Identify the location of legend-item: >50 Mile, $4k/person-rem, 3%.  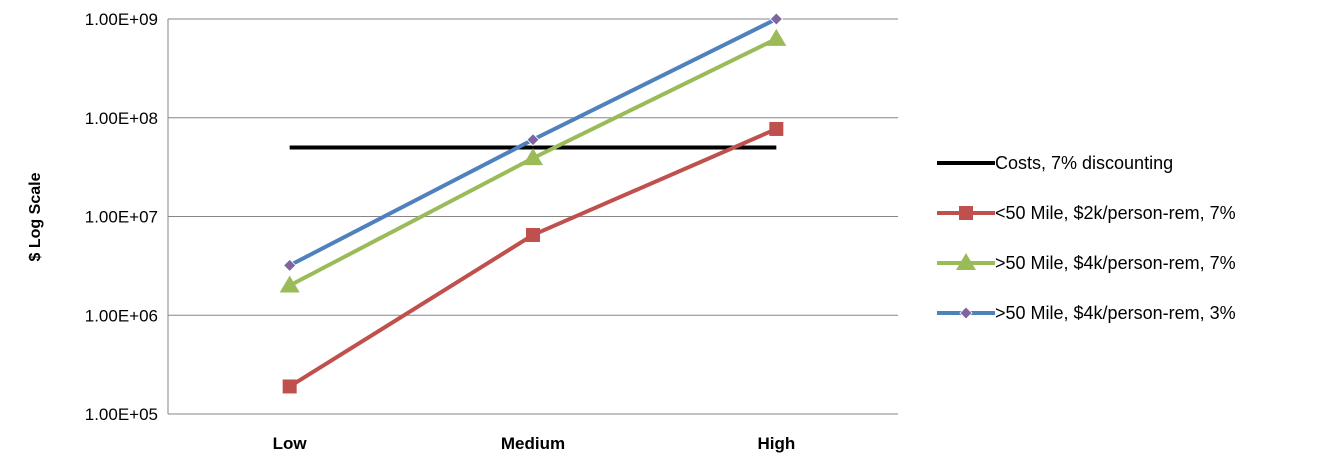
(1086, 313).